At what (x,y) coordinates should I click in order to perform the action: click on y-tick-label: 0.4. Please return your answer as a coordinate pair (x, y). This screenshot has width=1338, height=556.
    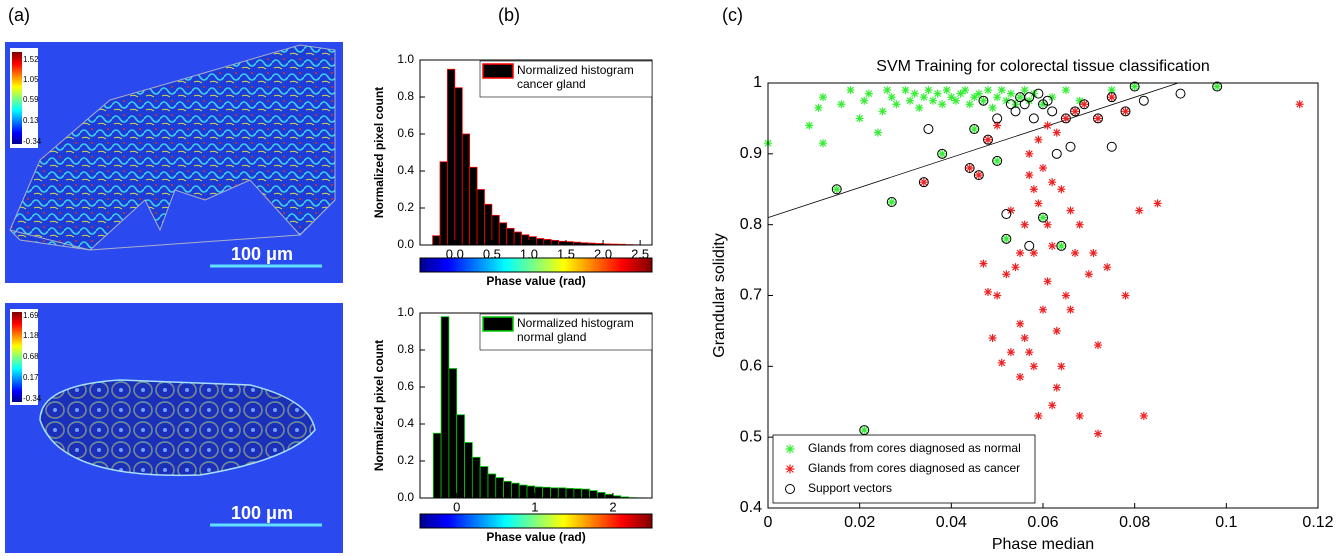
    Looking at the image, I should click on (751, 507).